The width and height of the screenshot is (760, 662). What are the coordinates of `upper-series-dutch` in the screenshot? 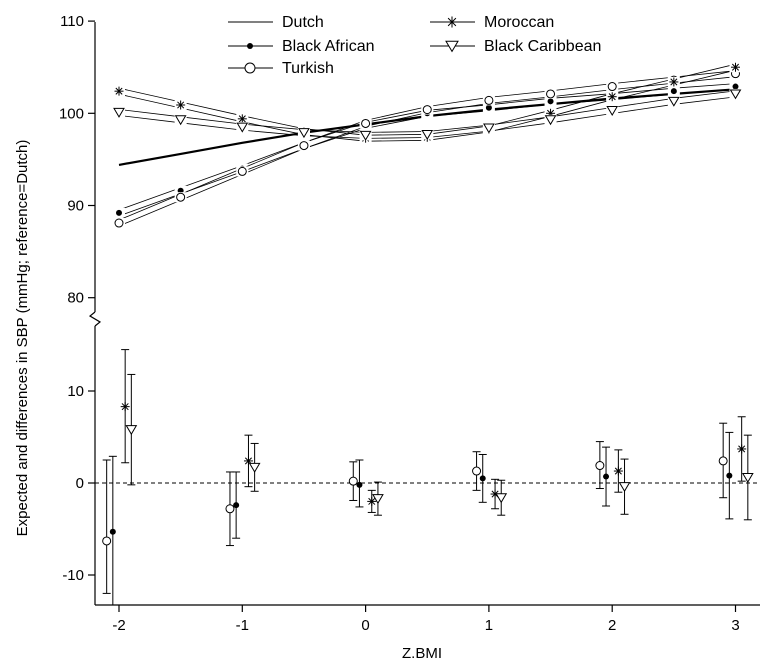 It's located at (427, 127).